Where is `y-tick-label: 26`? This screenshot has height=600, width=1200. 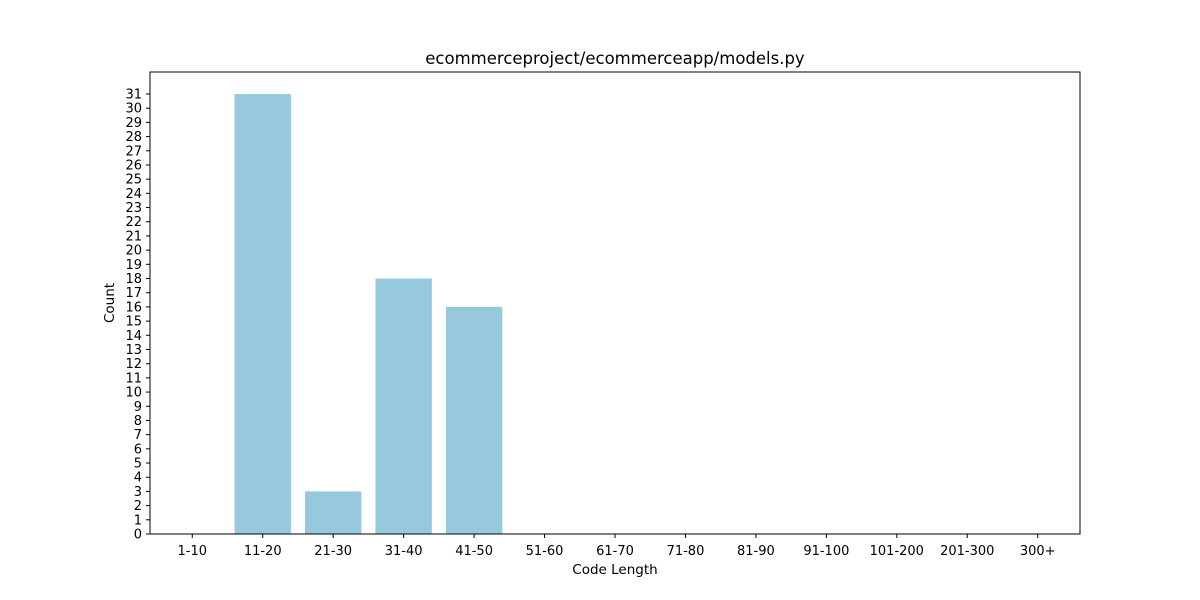 y-tick-label: 26 is located at coordinates (133, 165).